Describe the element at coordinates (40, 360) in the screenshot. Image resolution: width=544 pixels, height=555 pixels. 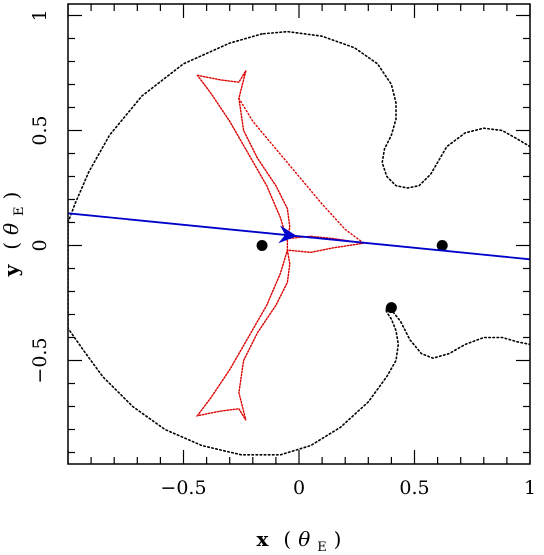
I see `y-tick-label: −0.5` at that location.